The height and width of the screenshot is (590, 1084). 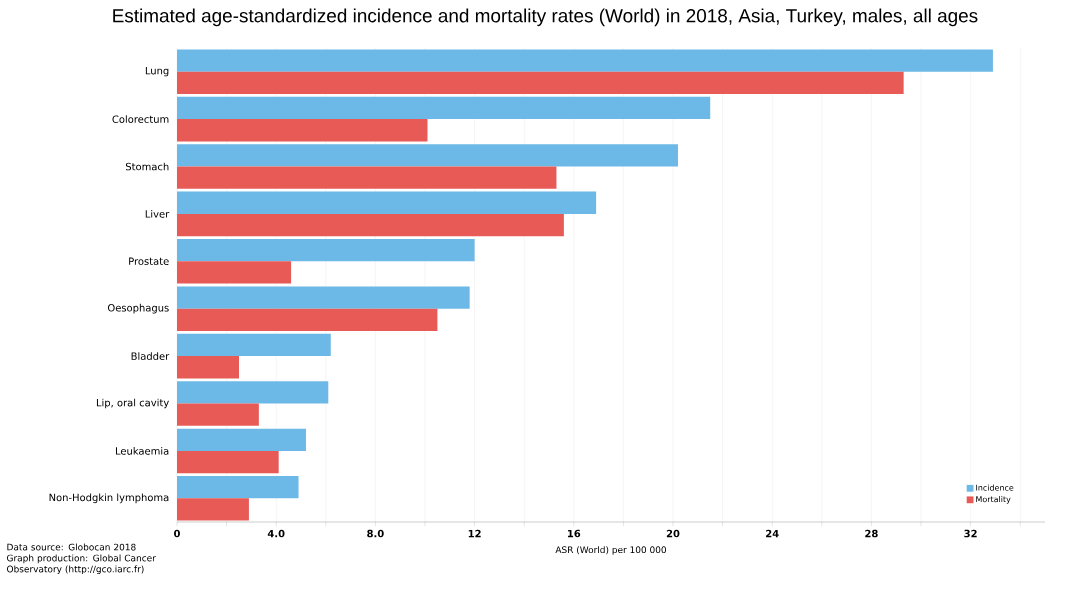 What do you see at coordinates (149, 261) in the screenshot?
I see `y-tick-label: Prostate` at bounding box center [149, 261].